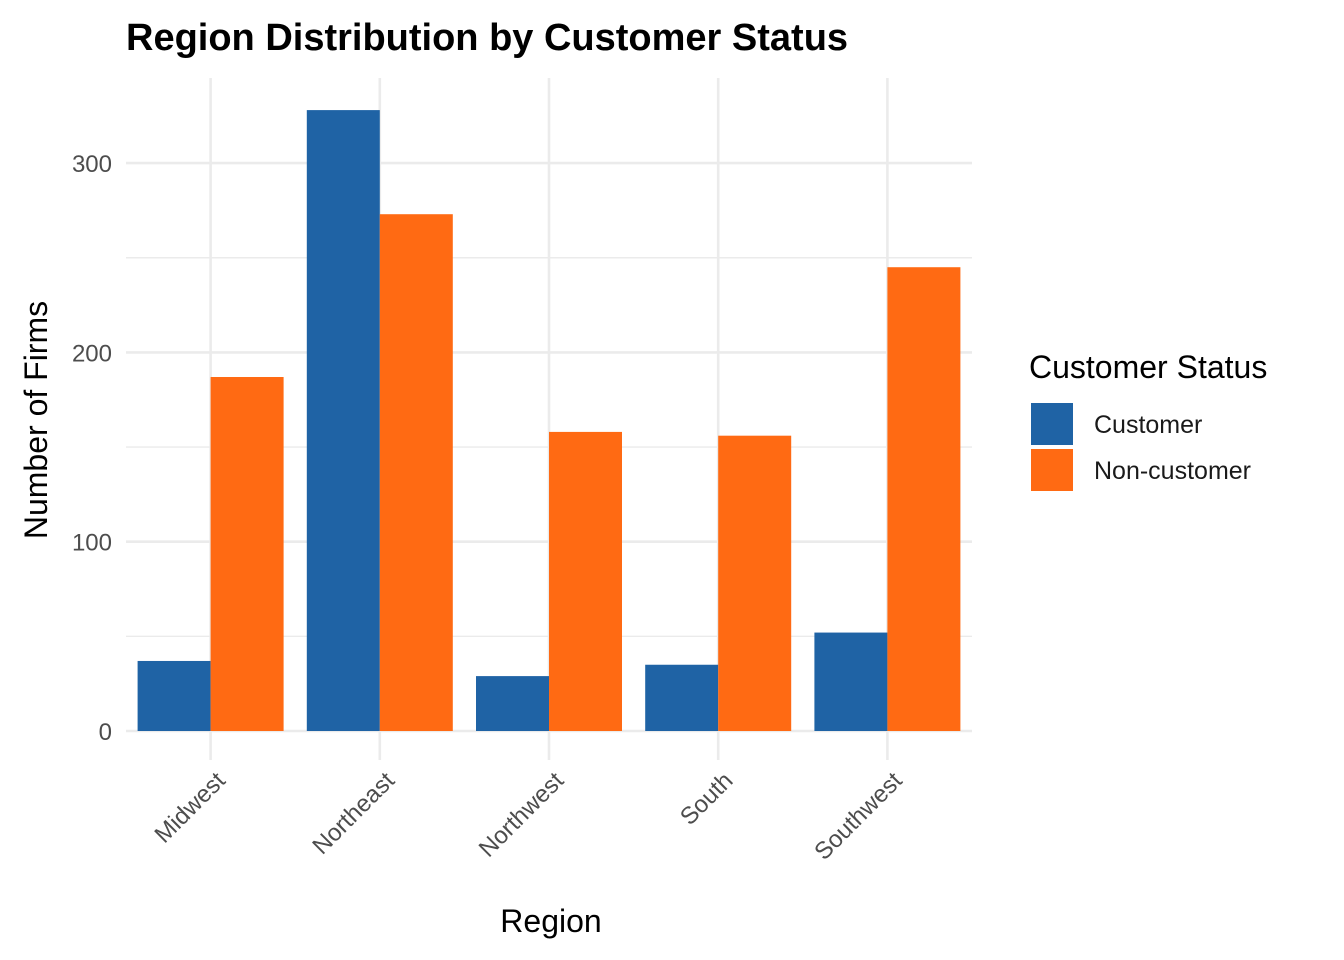  I want to click on y-axis-ticks: 0 100 200 300, so click(92, 448).